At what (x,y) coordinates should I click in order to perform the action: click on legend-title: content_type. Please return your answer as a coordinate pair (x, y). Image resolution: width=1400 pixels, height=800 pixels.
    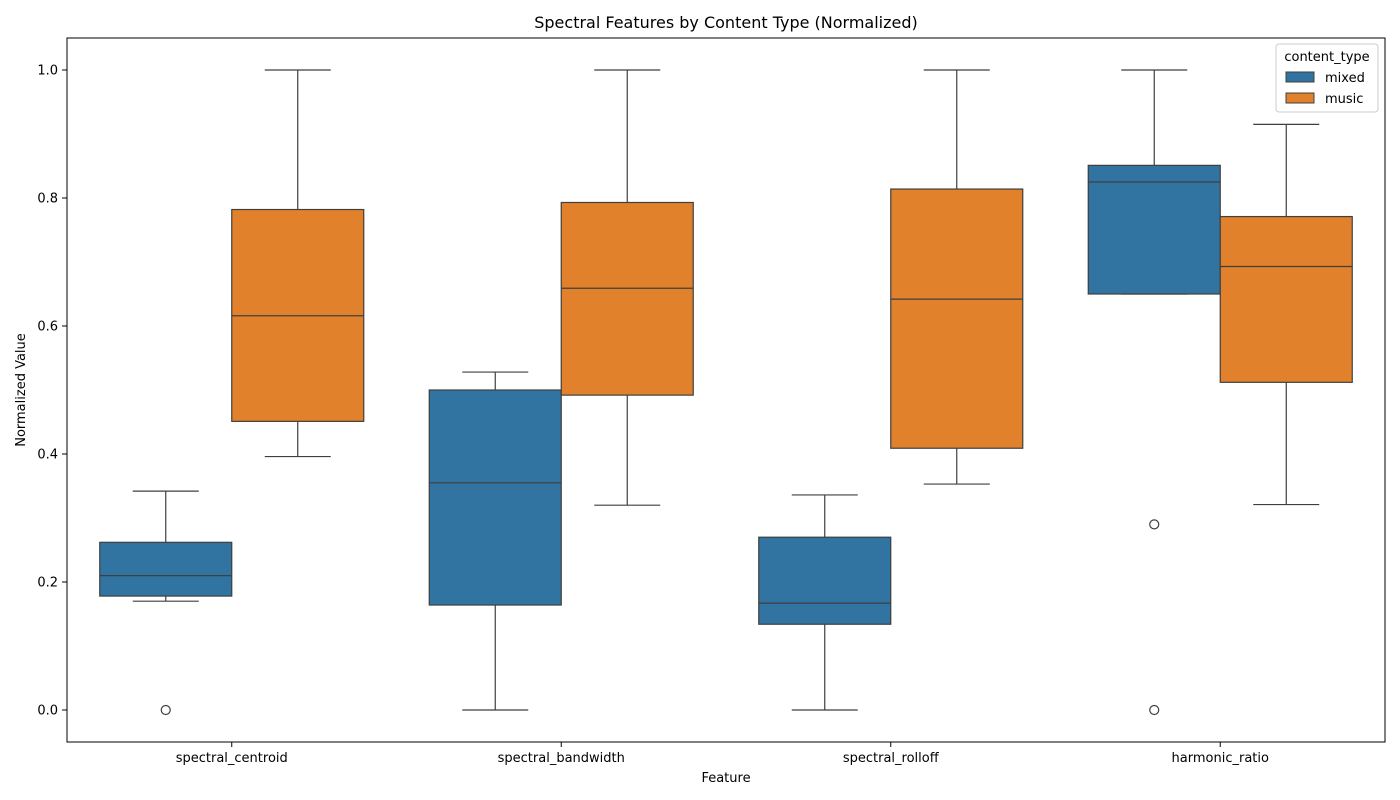
    Looking at the image, I should click on (1326, 57).